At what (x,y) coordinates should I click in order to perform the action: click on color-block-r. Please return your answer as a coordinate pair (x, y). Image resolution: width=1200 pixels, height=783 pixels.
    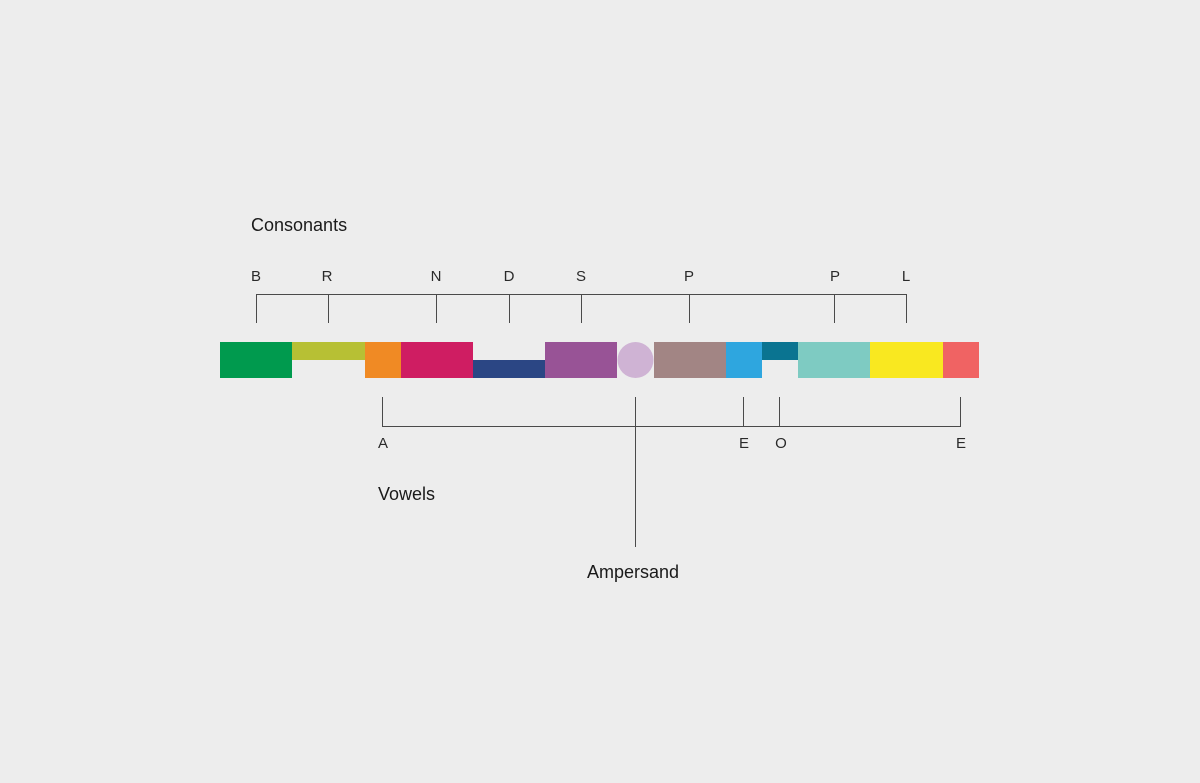
    Looking at the image, I should click on (328, 351).